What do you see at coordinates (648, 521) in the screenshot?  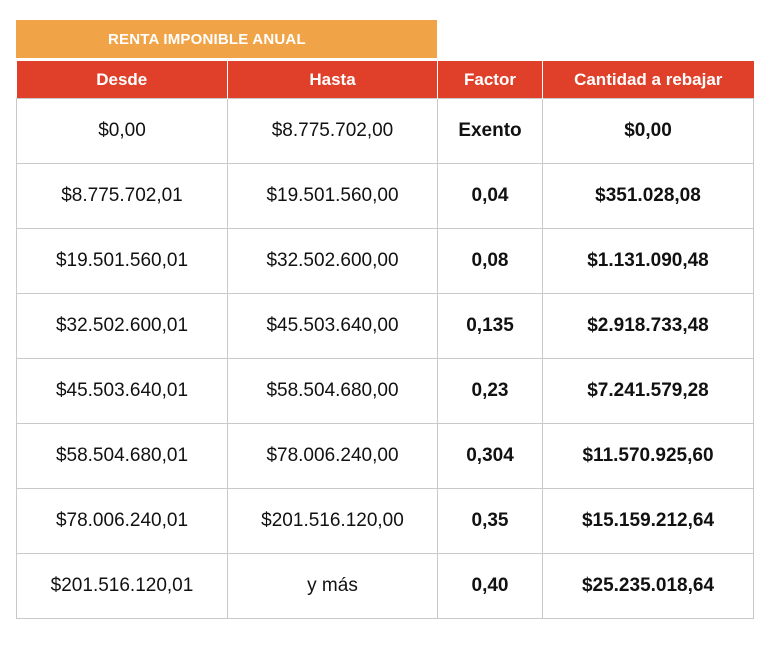 I see `cell-cantidad: $15.159.212,64` at bounding box center [648, 521].